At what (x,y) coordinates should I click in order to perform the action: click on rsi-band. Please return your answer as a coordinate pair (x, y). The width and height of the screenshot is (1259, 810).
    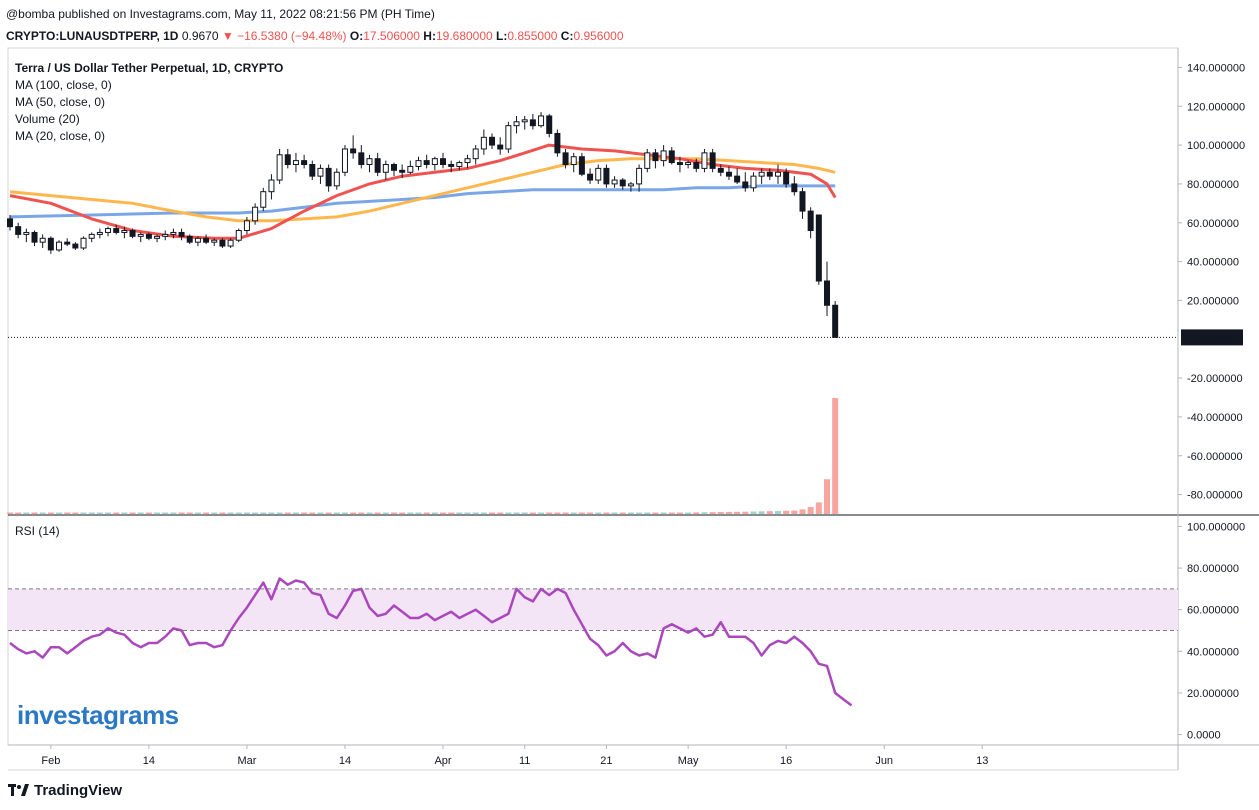
    Looking at the image, I should click on (593, 609).